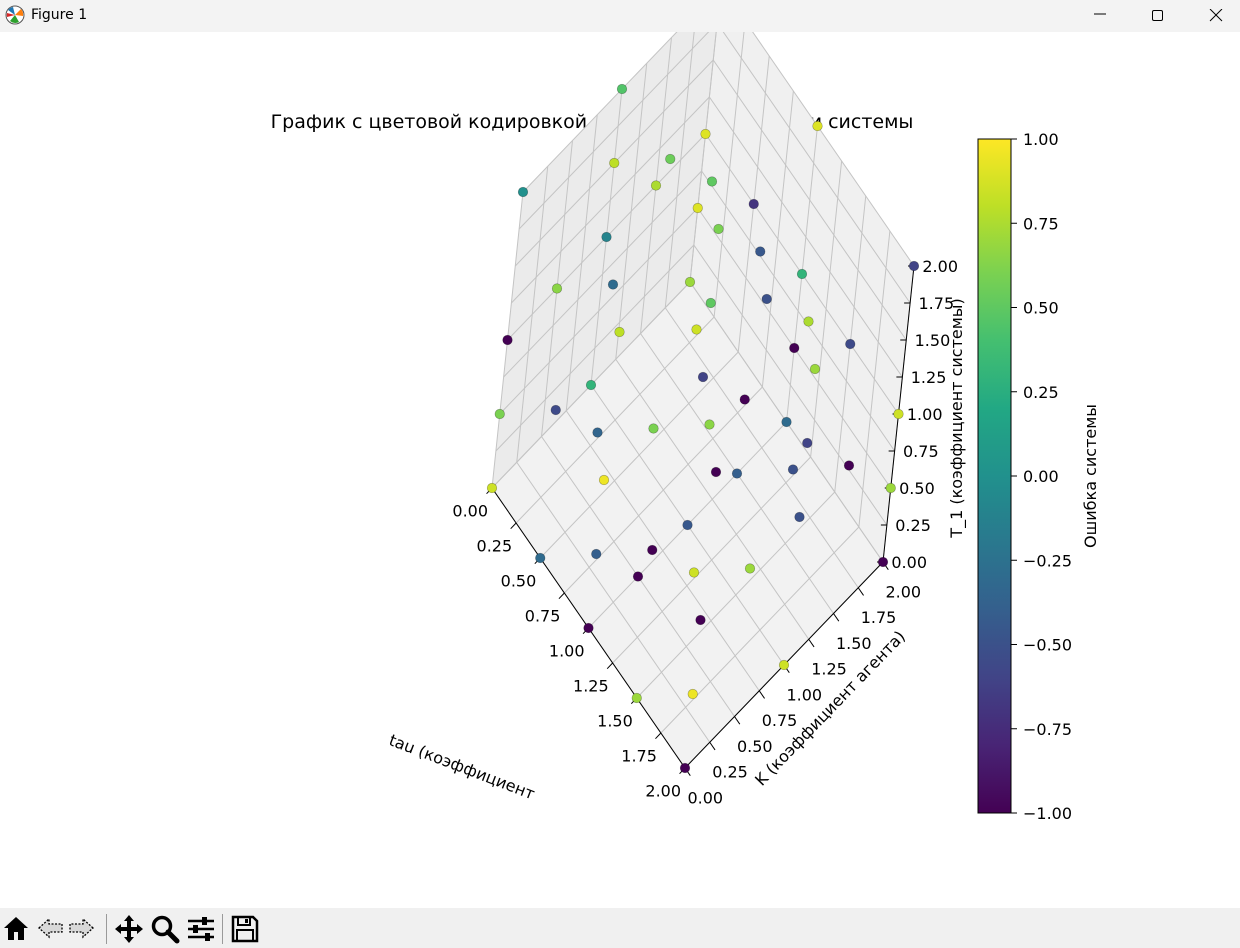 The image size is (1240, 948). What do you see at coordinates (1041, 392) in the screenshot?
I see `colorbar-tick-label: 0.25` at bounding box center [1041, 392].